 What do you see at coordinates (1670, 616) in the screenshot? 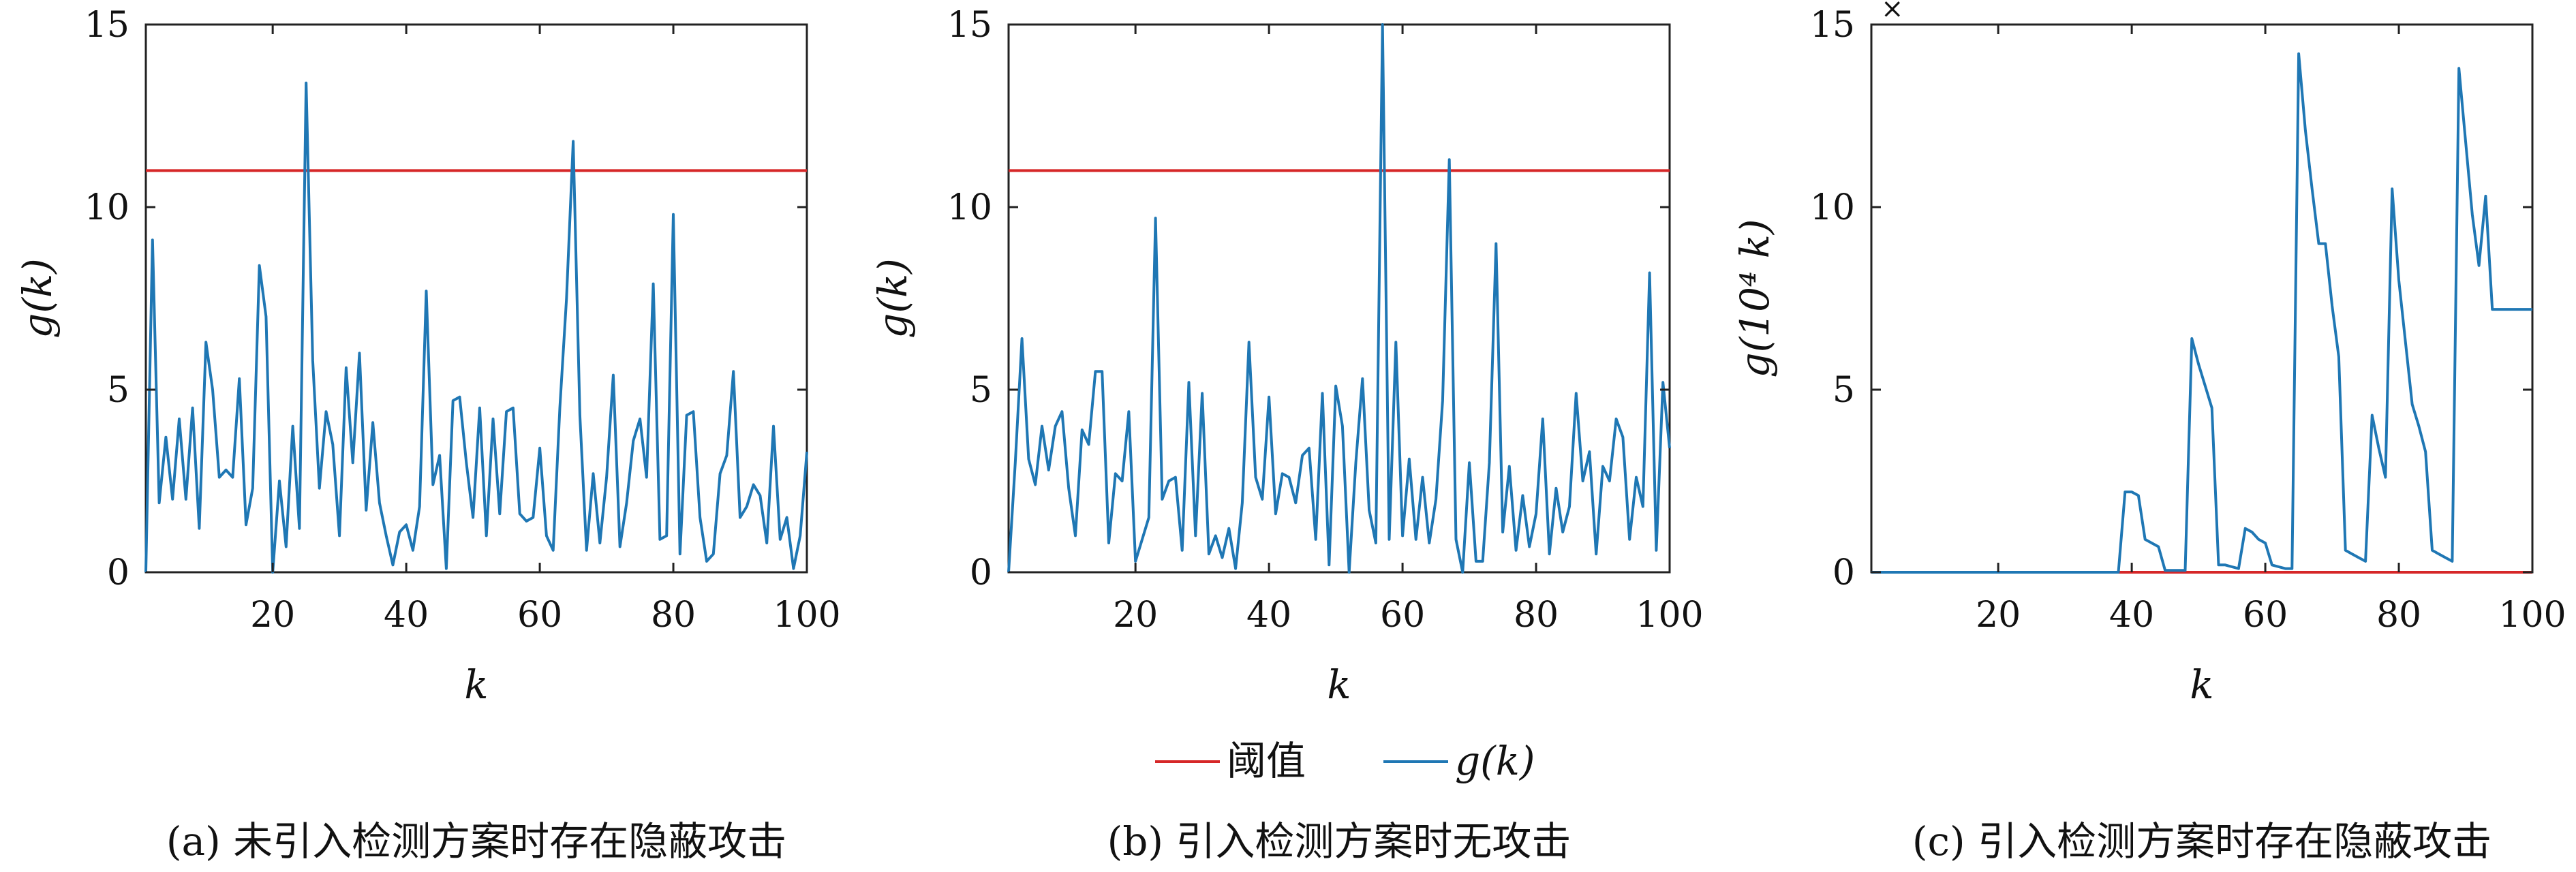
I see `x-tick-label-b: 100` at bounding box center [1670, 616].